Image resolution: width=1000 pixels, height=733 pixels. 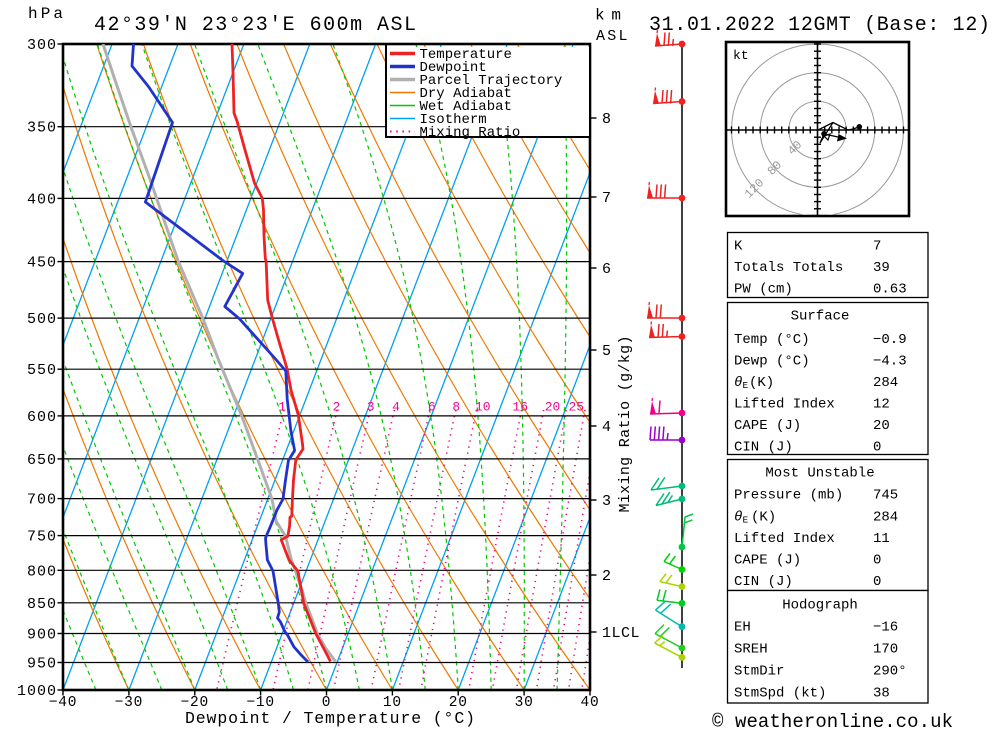 What do you see at coordinates (788, 268) in the screenshot?
I see `svg-text: Totals Totals` at bounding box center [788, 268].